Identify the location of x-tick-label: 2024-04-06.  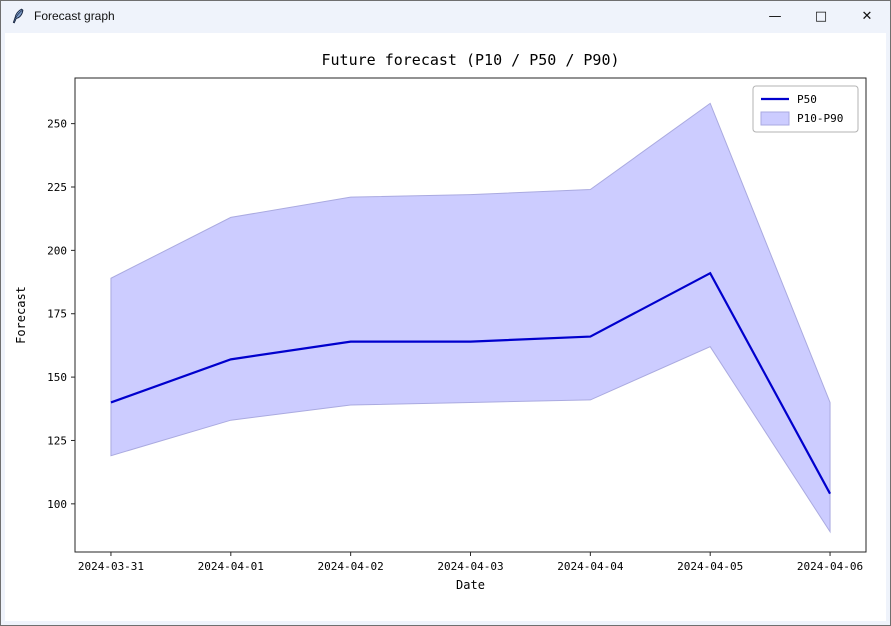
(830, 566).